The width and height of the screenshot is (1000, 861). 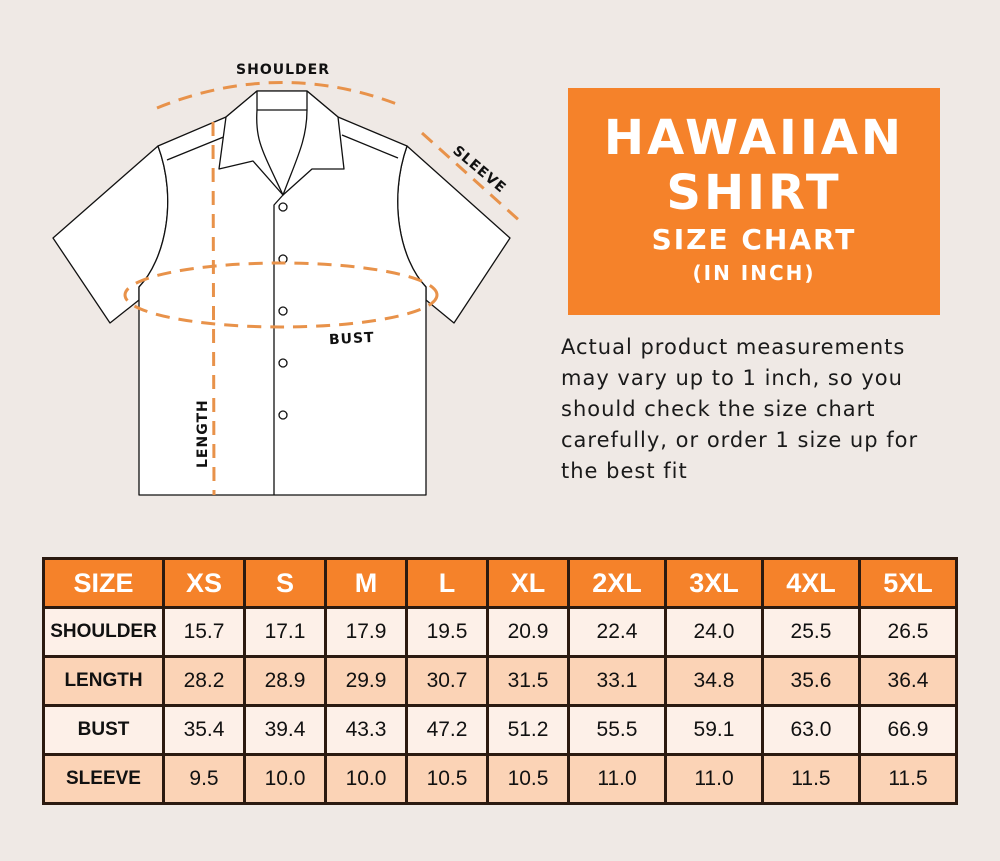 What do you see at coordinates (754, 193) in the screenshot?
I see `title-line-2: SHIRT` at bounding box center [754, 193].